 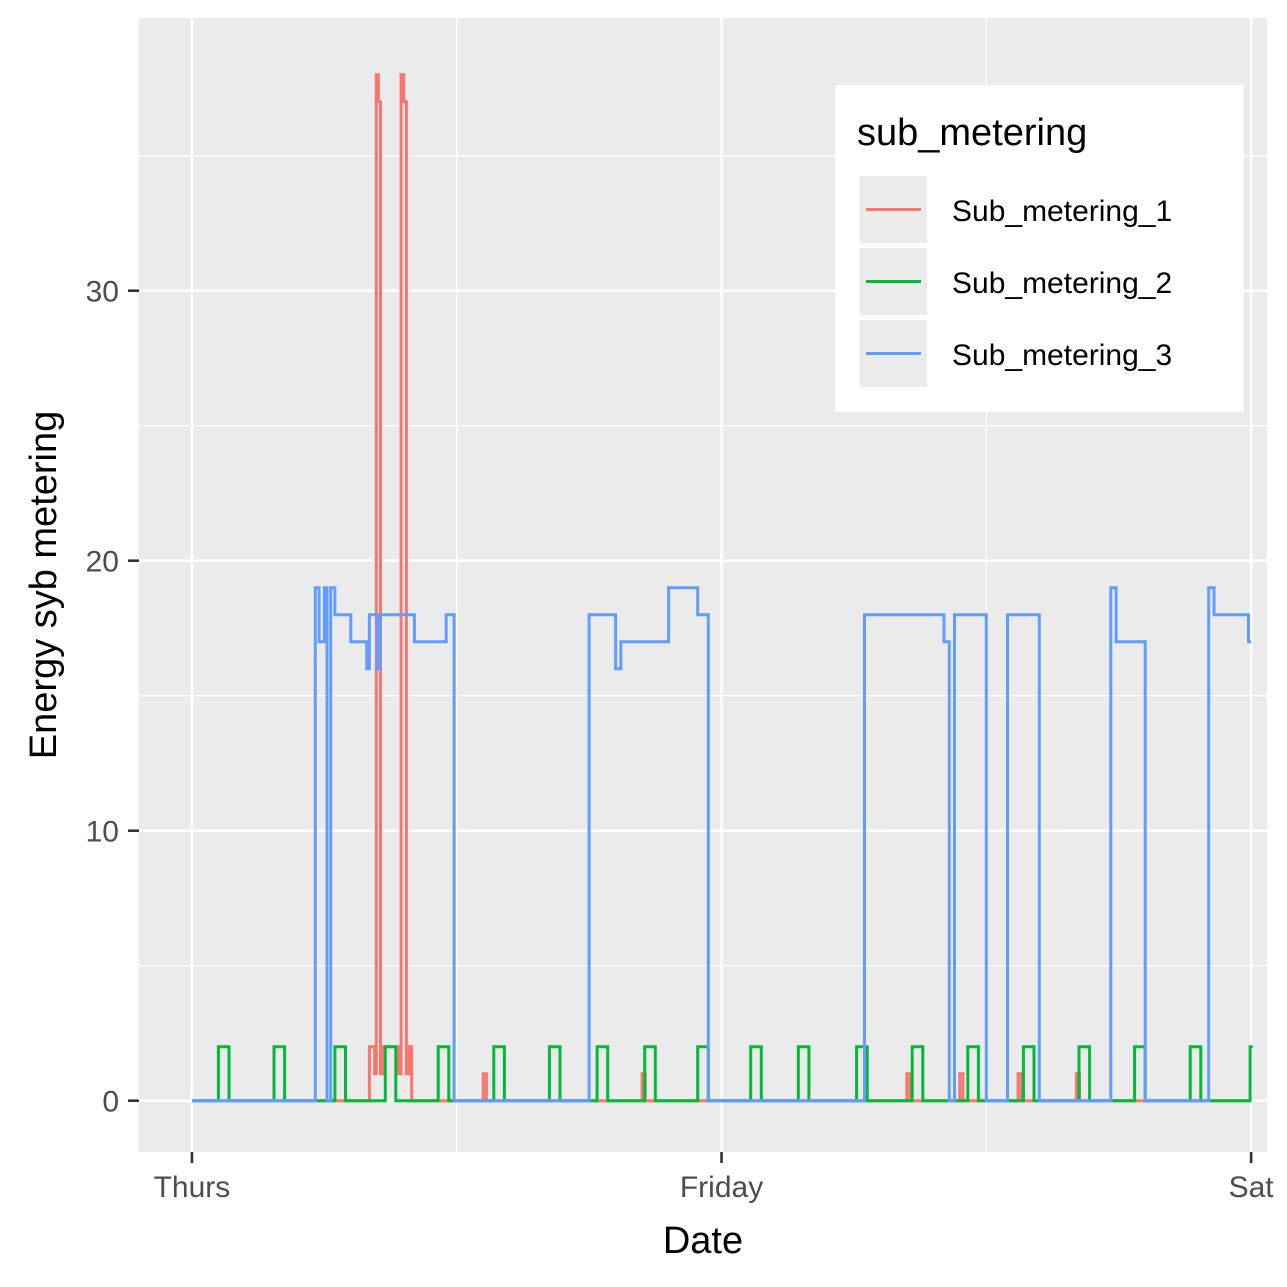 I want to click on x-tick-label: Sat, so click(x=1252, y=1187).